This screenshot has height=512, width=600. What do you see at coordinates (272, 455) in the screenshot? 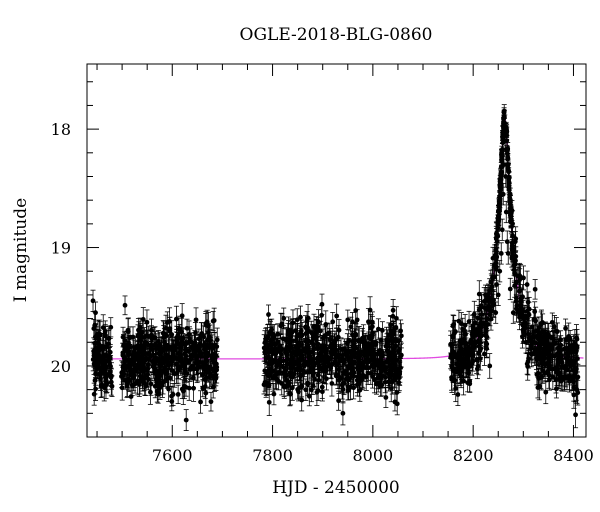
I see `x-tick-label: 7800` at bounding box center [272, 455].